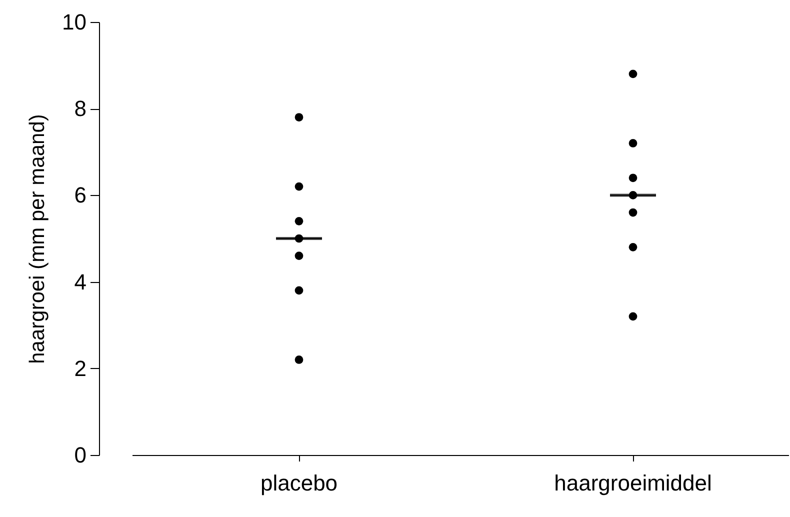 The width and height of the screenshot is (790, 517). I want to click on y-tick-label: 8, so click(80, 109).